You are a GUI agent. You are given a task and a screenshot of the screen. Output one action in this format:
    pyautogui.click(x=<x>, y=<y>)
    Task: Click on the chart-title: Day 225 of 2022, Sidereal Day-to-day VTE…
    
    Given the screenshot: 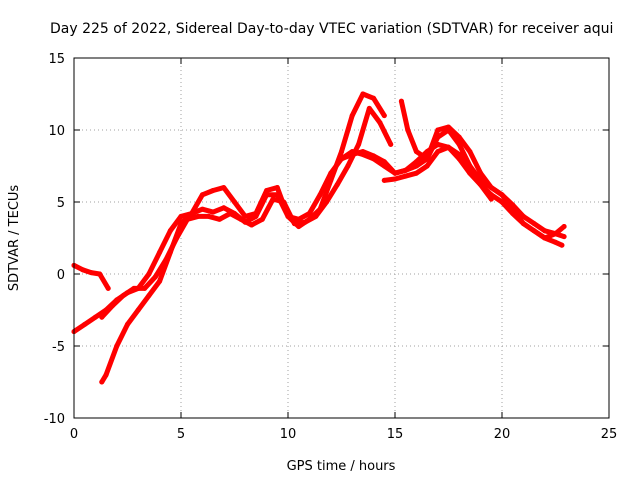 What is the action you would take?
    pyautogui.click(x=331, y=29)
    